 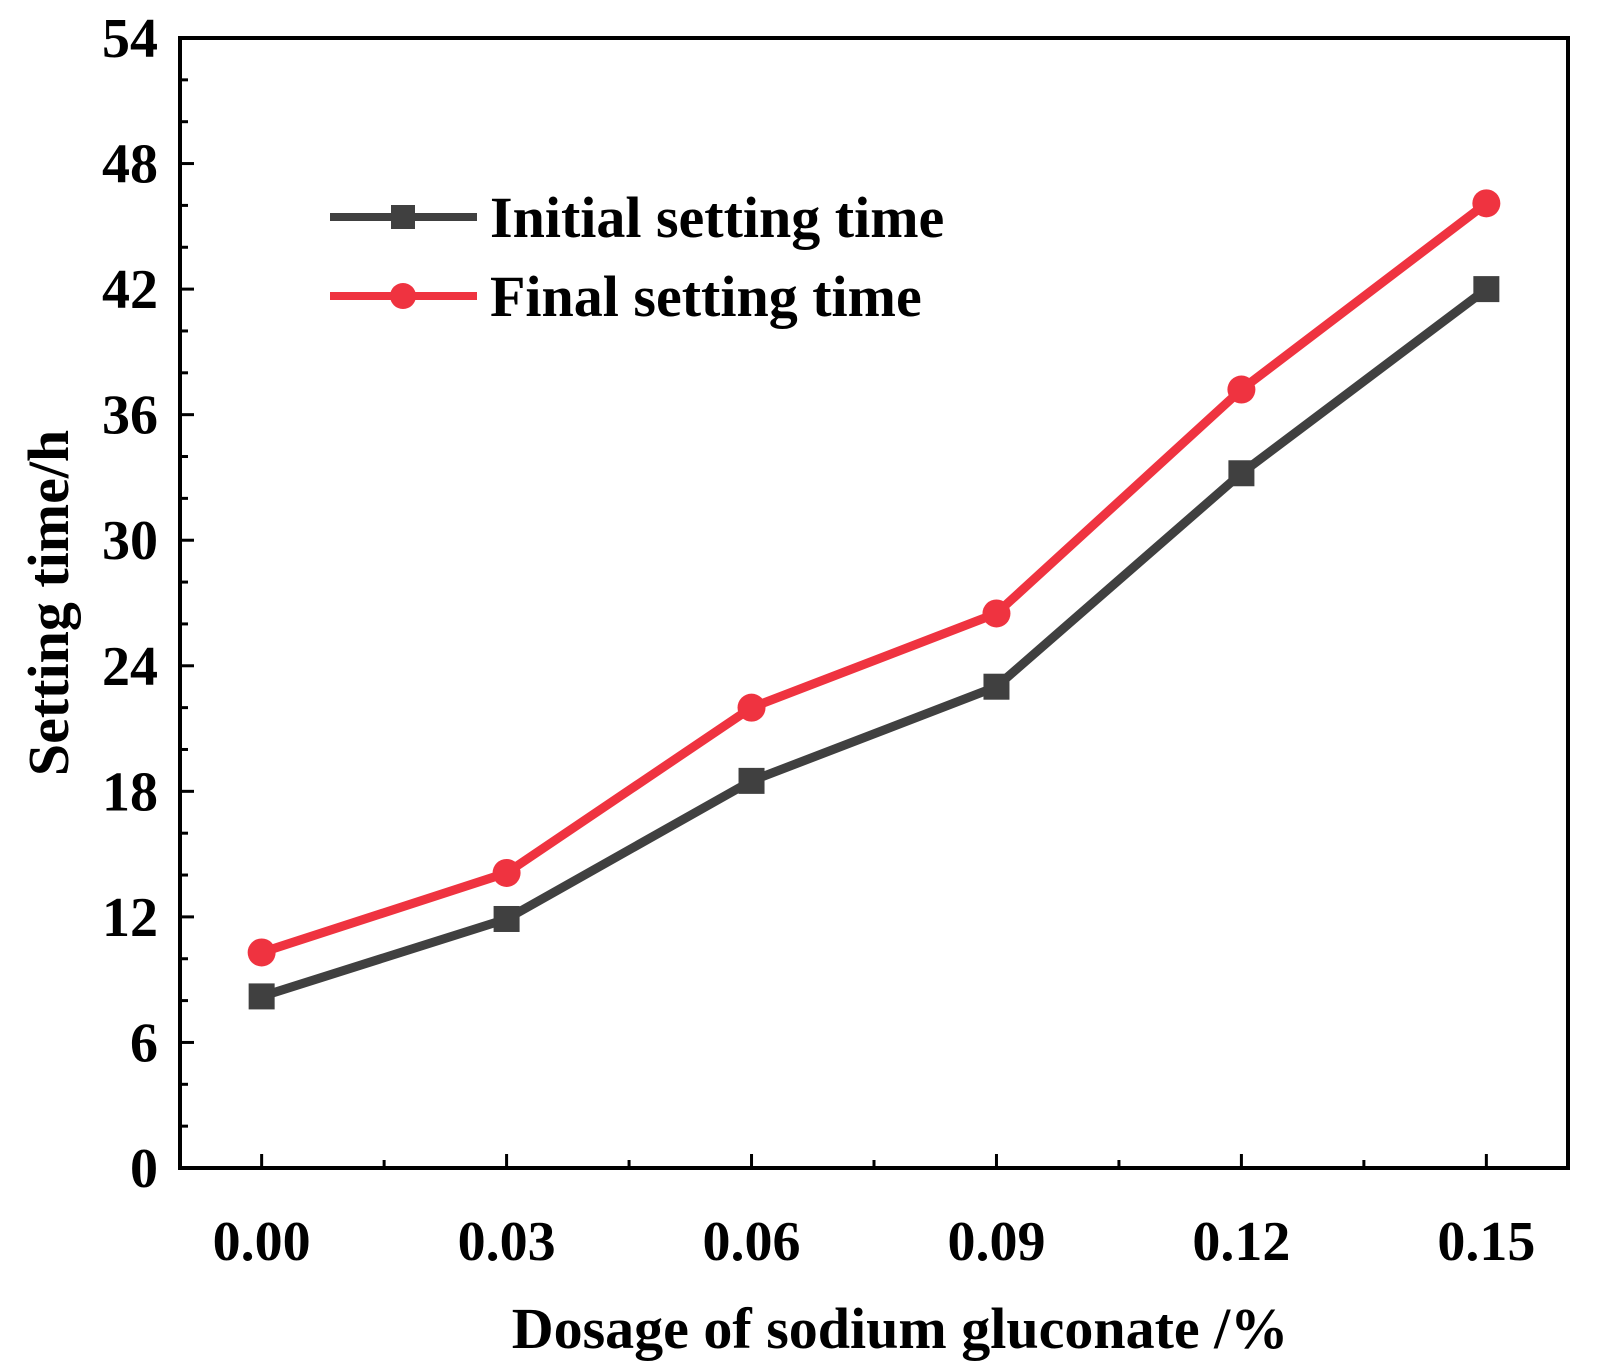 I want to click on y-tick-label: 48, so click(x=130, y=165).